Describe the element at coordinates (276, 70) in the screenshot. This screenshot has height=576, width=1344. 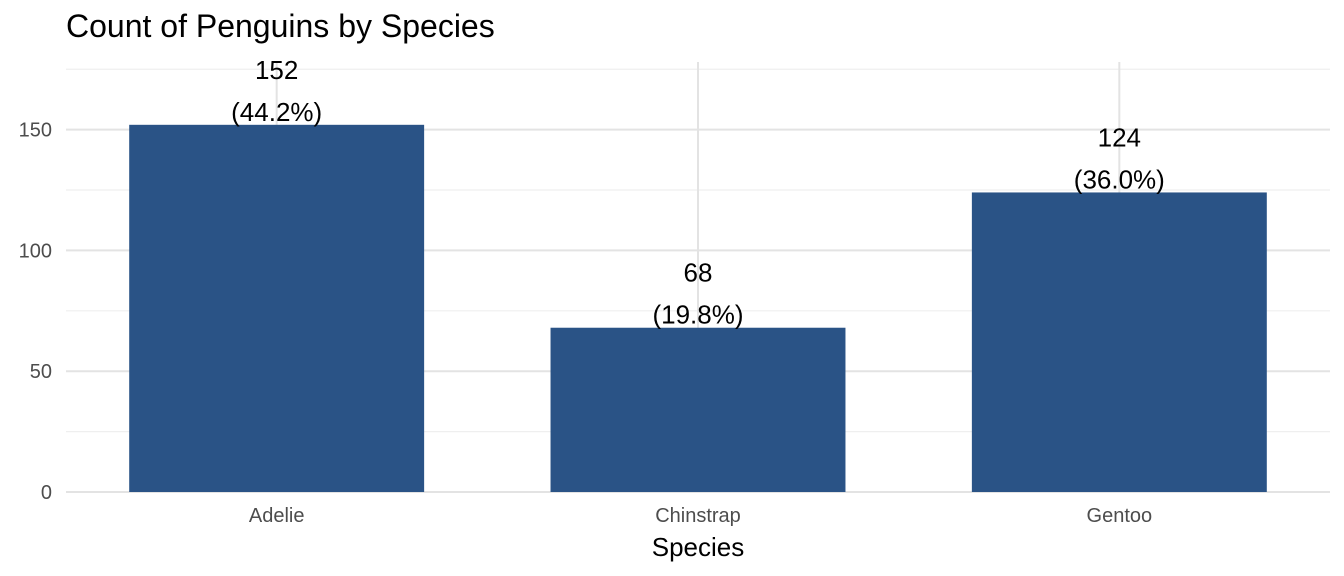
I see `data-label-count: 152` at that location.